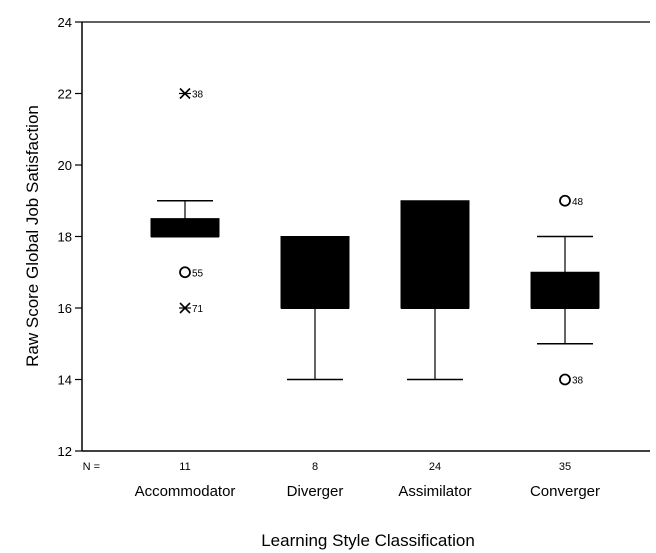  Describe the element at coordinates (315, 467) in the screenshot. I see `n-value: 8` at that location.